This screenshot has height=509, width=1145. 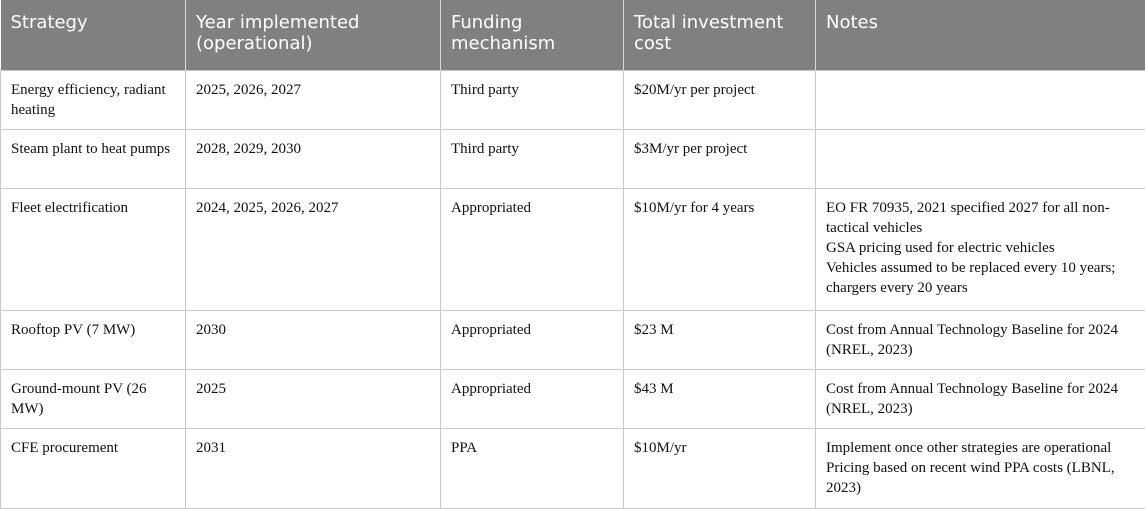 What do you see at coordinates (93, 399) in the screenshot?
I see `cell-strategy: Ground-mount PV (26 MW)` at bounding box center [93, 399].